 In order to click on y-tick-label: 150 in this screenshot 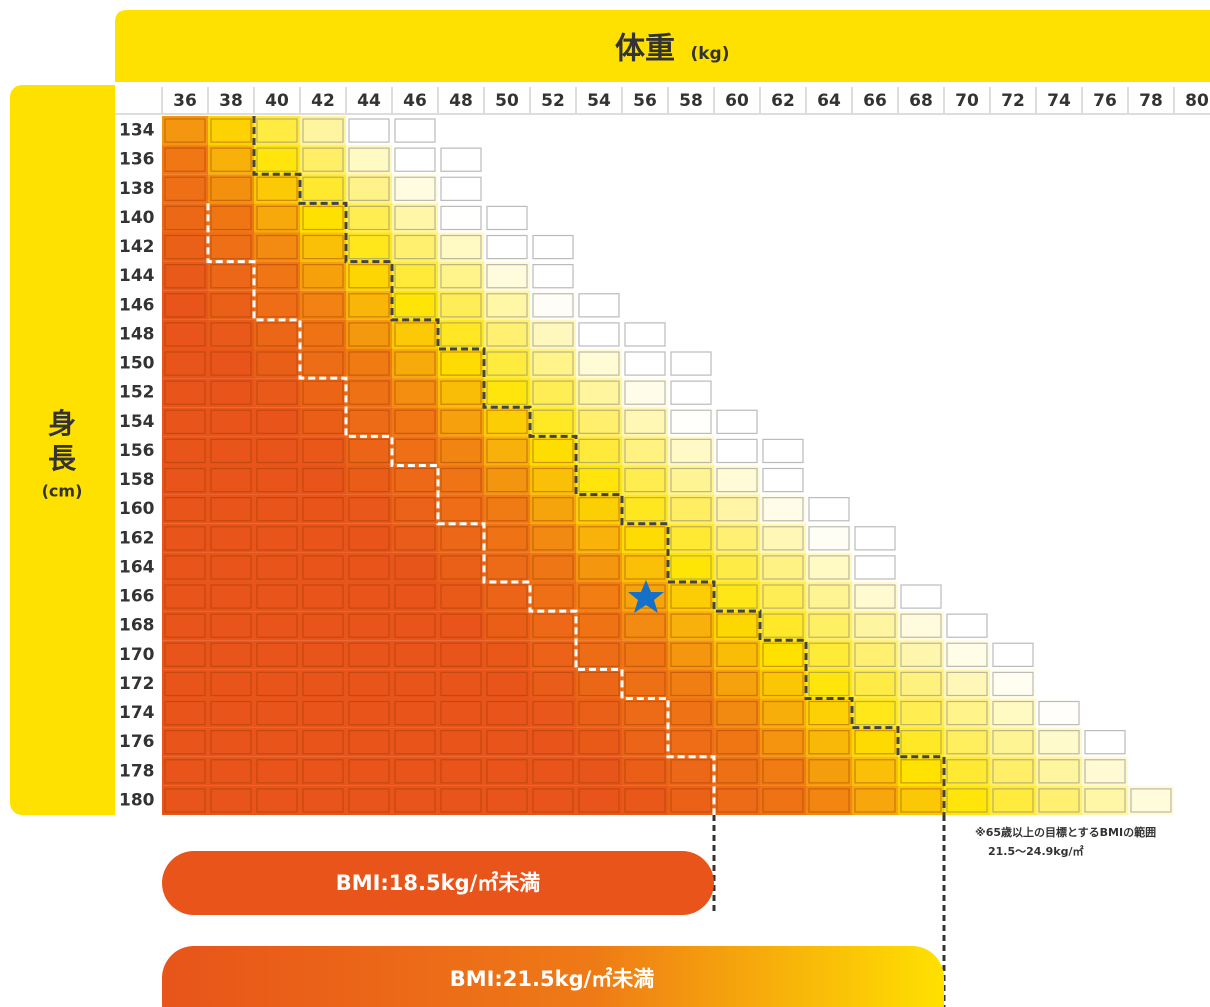, I will do `click(137, 364)`.